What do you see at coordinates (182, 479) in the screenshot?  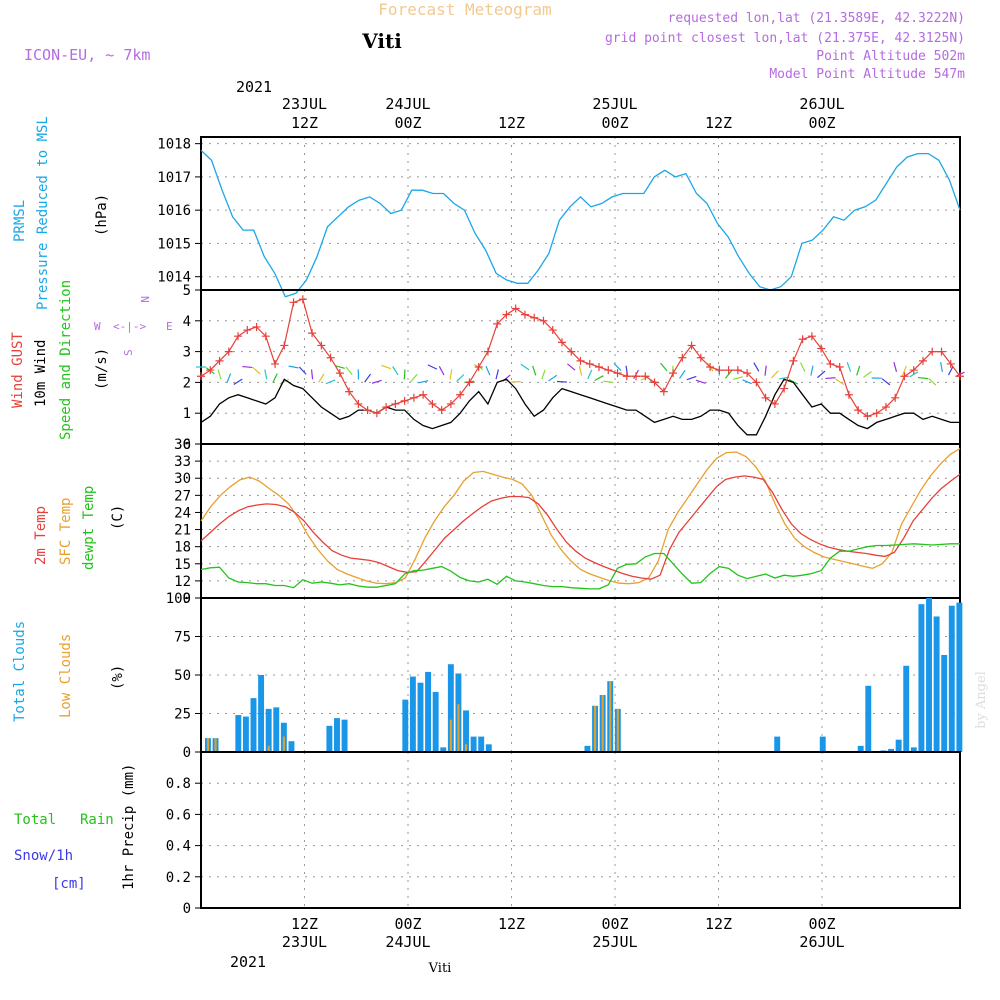 I see `temp-ytick-label: 30` at bounding box center [182, 479].